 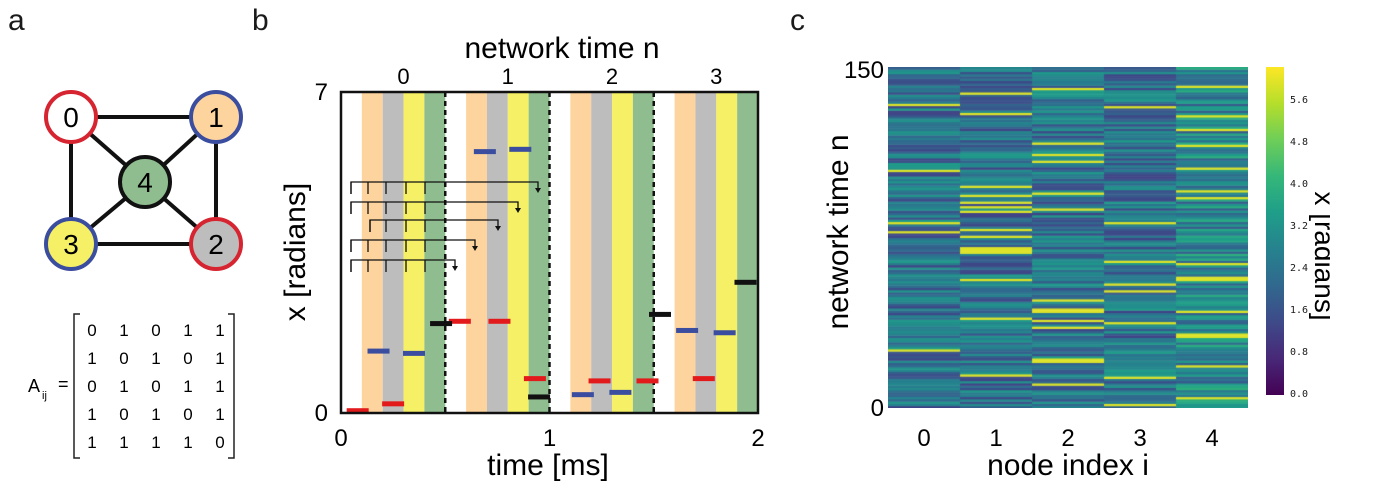 What do you see at coordinates (340, 438) in the screenshot?
I see `x-tick-label: 0` at bounding box center [340, 438].